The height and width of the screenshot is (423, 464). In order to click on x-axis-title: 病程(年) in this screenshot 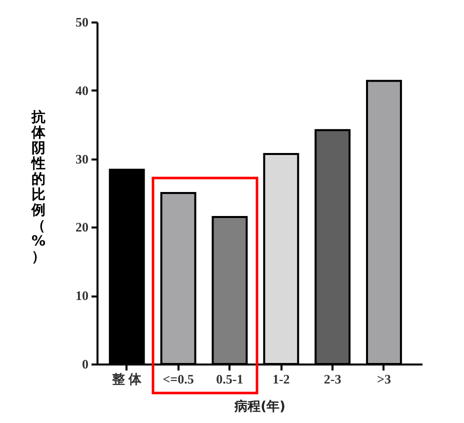, I will do `click(260, 406)`.